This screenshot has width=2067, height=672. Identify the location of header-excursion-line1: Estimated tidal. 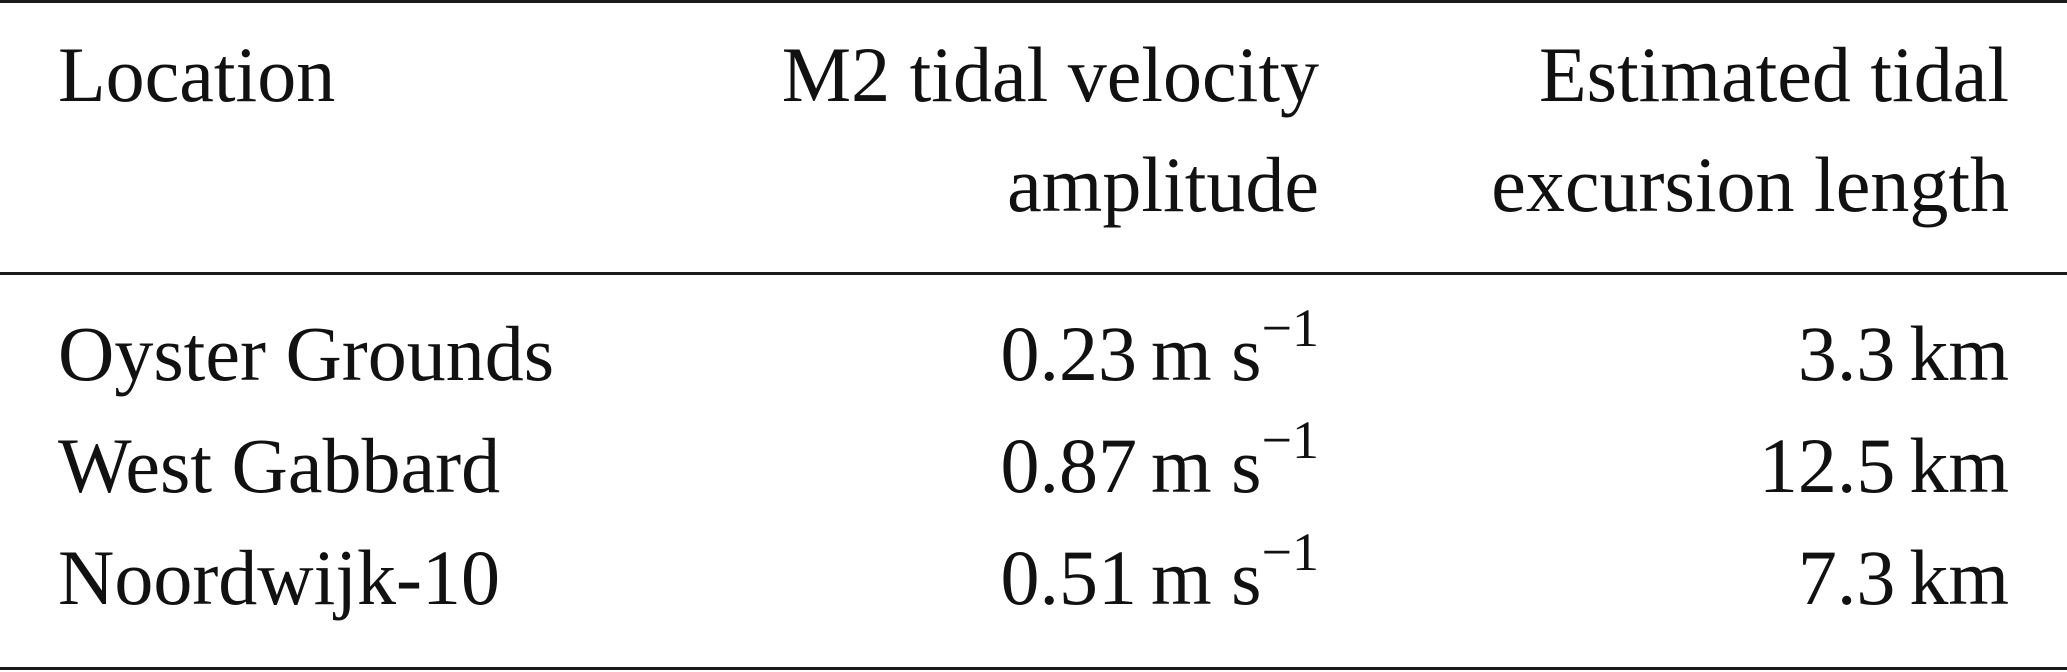
(1773, 74).